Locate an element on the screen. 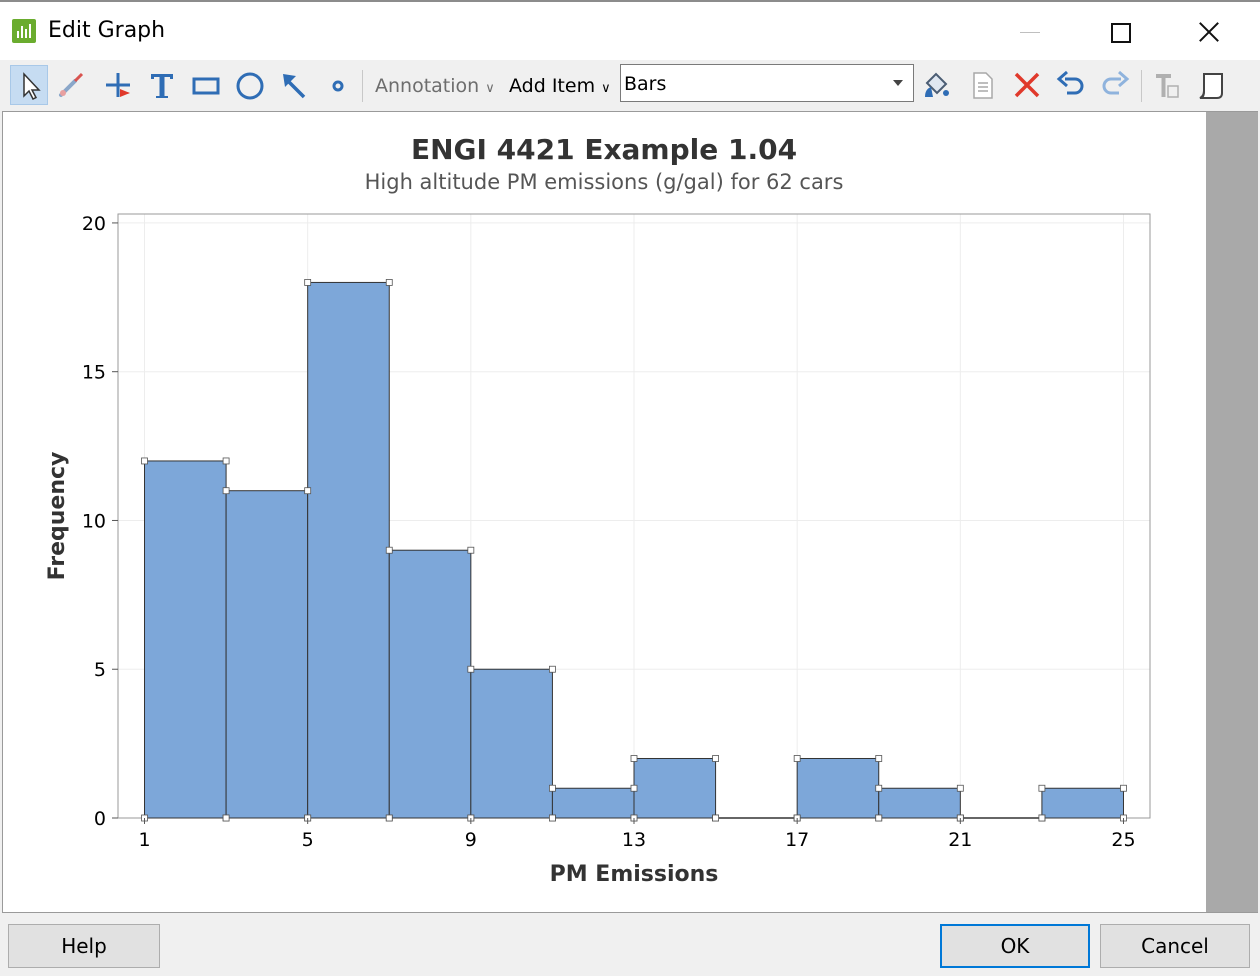 This screenshot has height=976, width=1260. arrow-tool-button is located at coordinates (294, 85).